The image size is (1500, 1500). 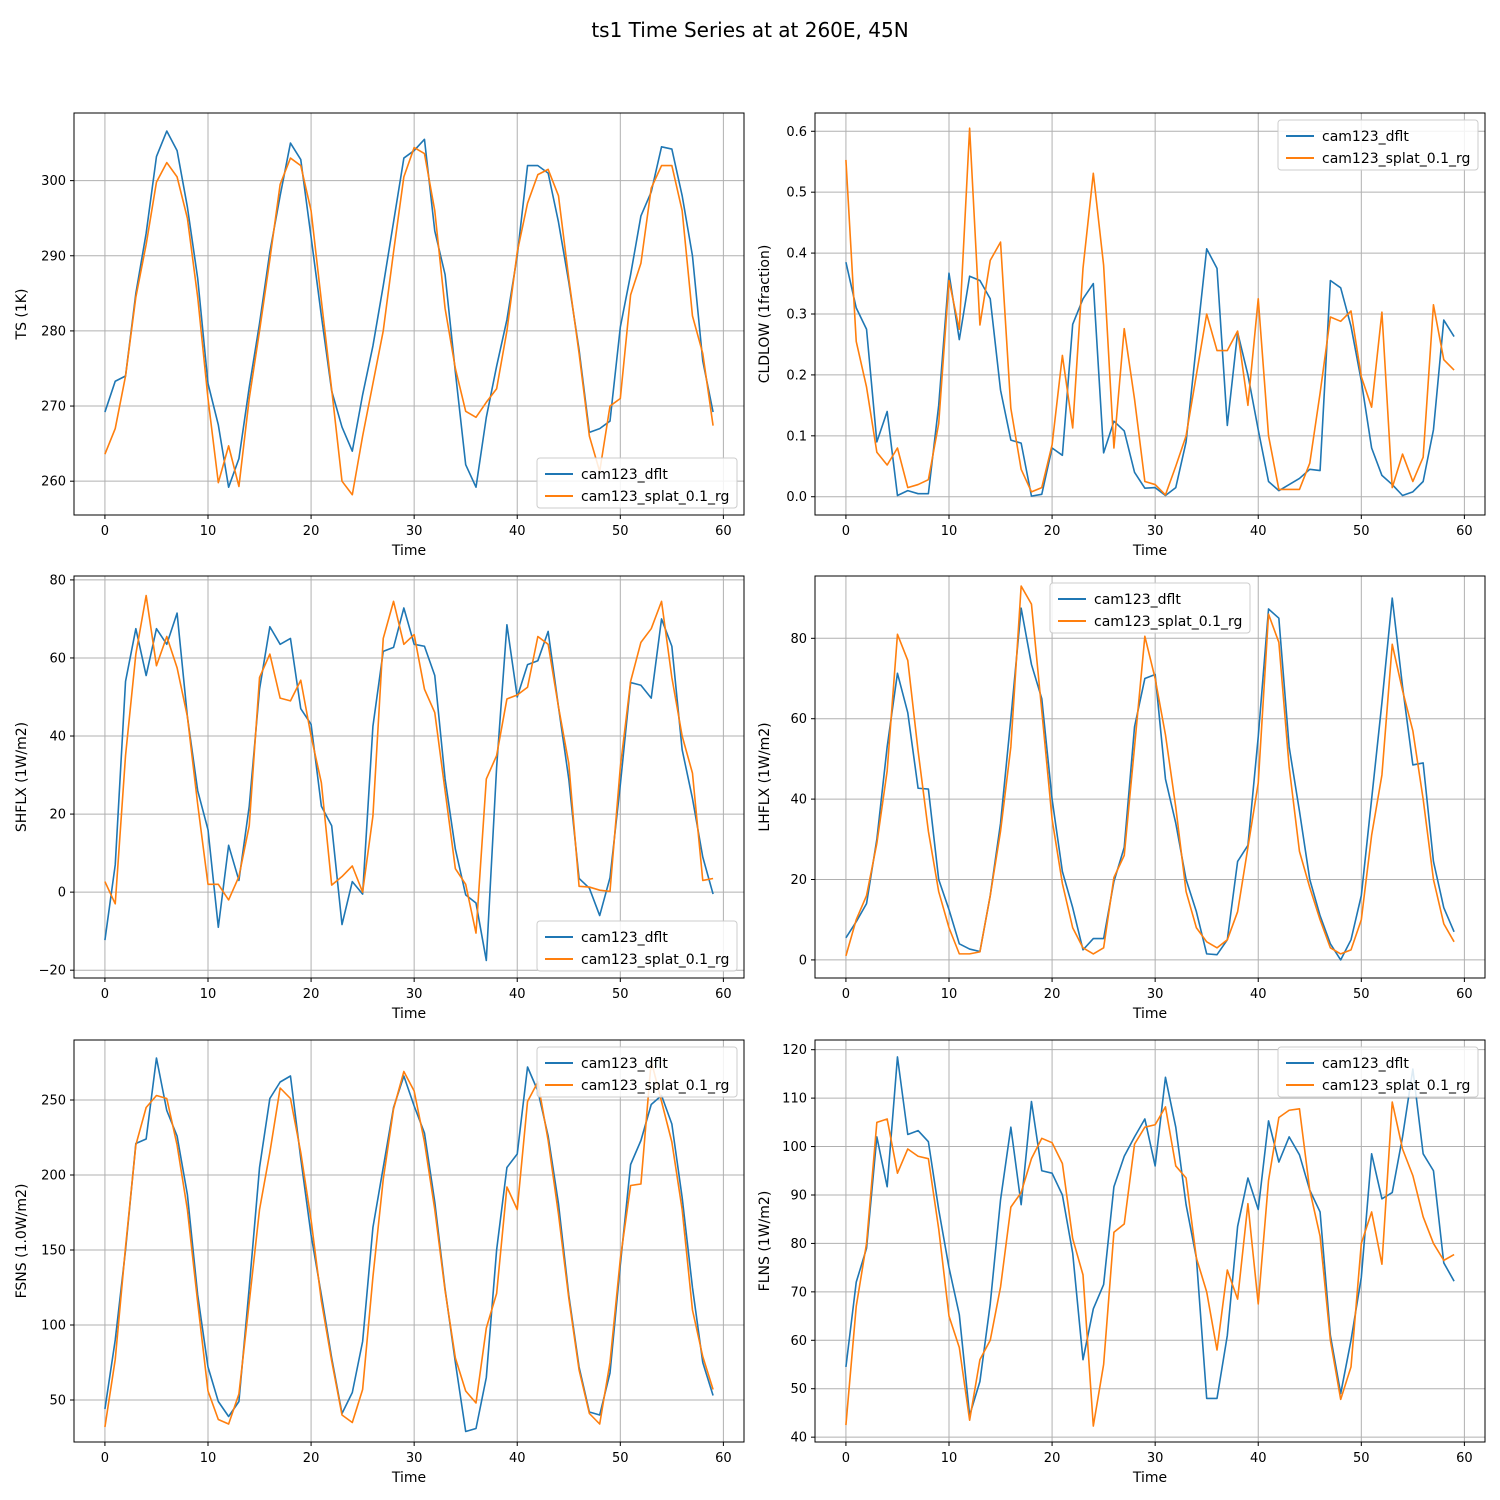 What do you see at coordinates (796, 375) in the screenshot?
I see `y-tick-label: 0.2` at bounding box center [796, 375].